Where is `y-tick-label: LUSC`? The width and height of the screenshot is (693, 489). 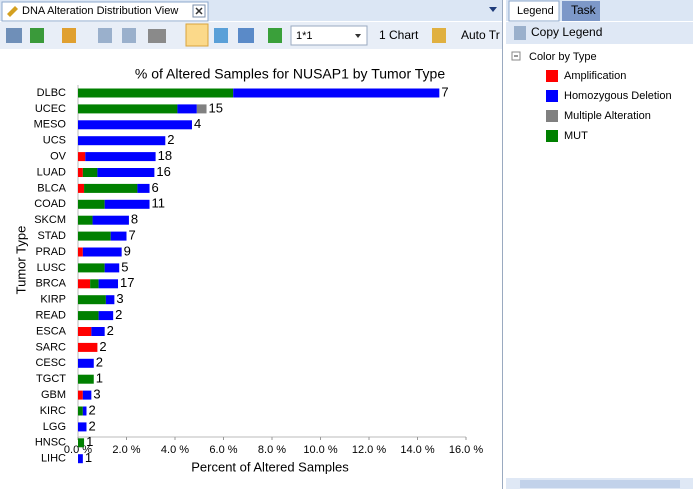
y-tick-label: LUSC is located at coordinates (51, 268).